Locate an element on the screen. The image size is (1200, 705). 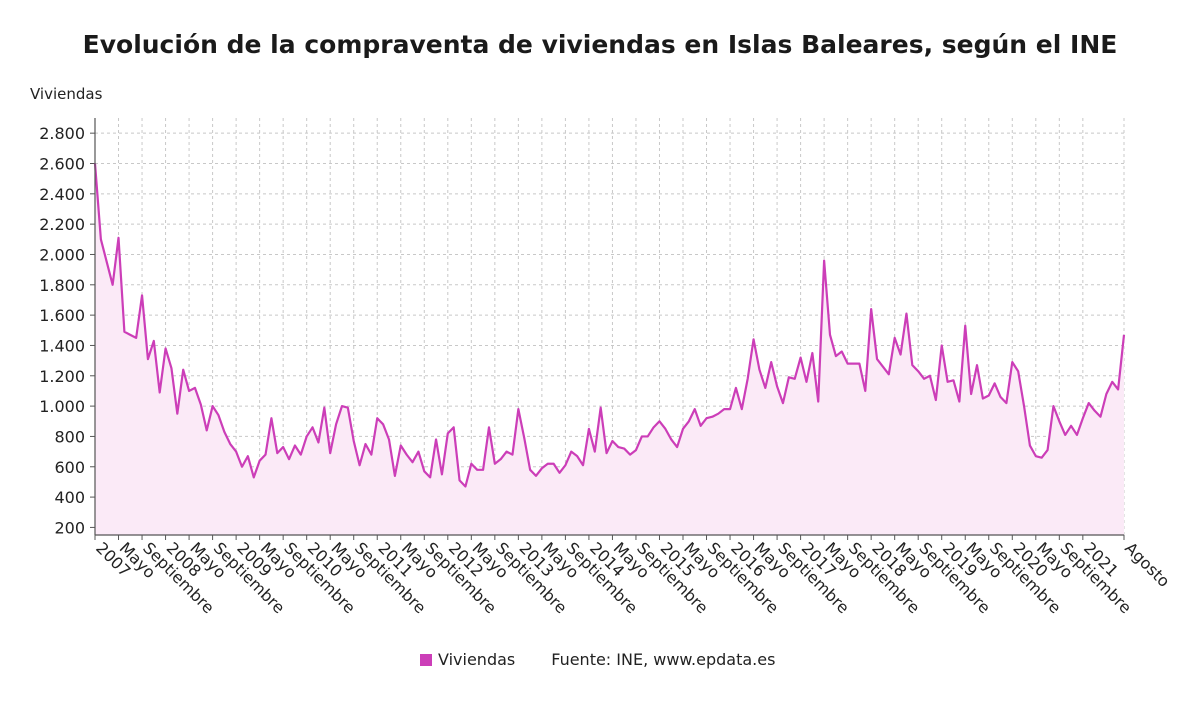
legend-swatch is located at coordinates (426, 659).